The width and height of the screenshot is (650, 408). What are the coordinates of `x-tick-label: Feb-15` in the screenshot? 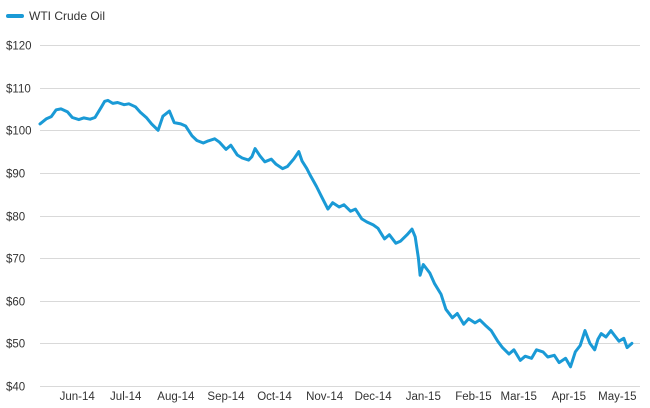 It's located at (473, 397).